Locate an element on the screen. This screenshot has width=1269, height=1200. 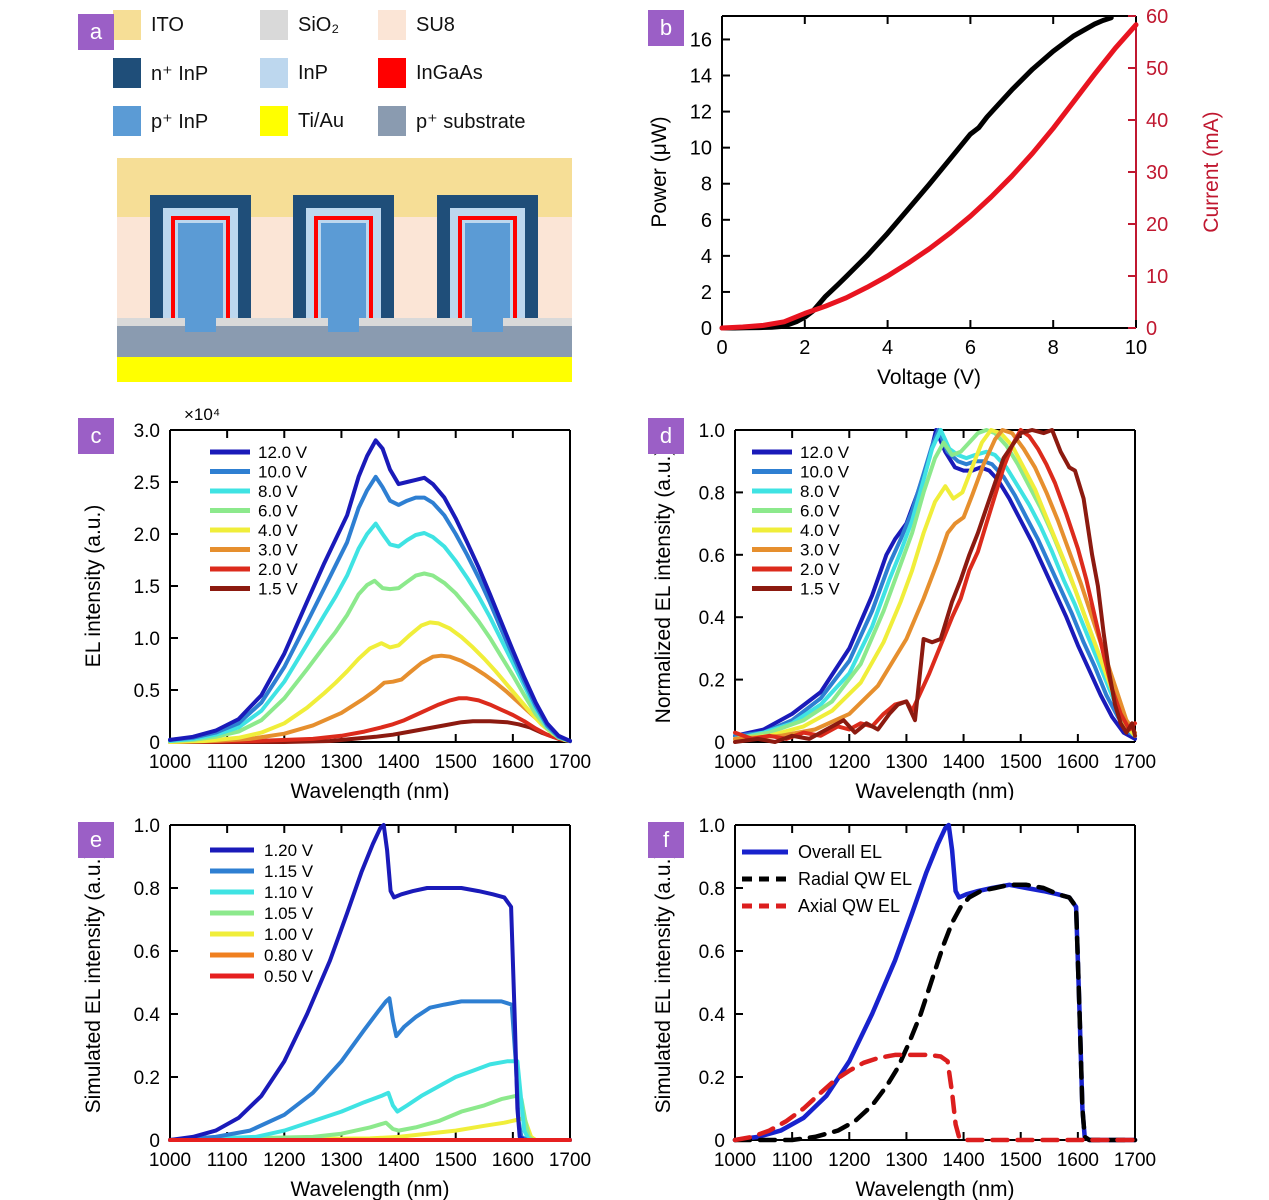
legend-label: 2.0 V is located at coordinates (820, 569).